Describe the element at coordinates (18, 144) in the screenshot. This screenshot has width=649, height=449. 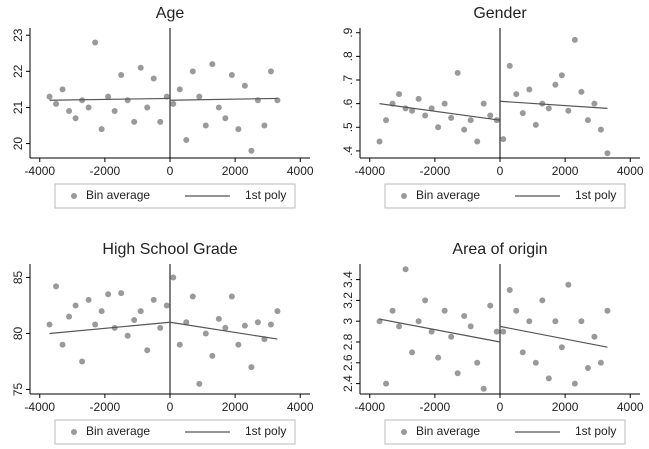
I see `y-tick-label: 20` at that location.